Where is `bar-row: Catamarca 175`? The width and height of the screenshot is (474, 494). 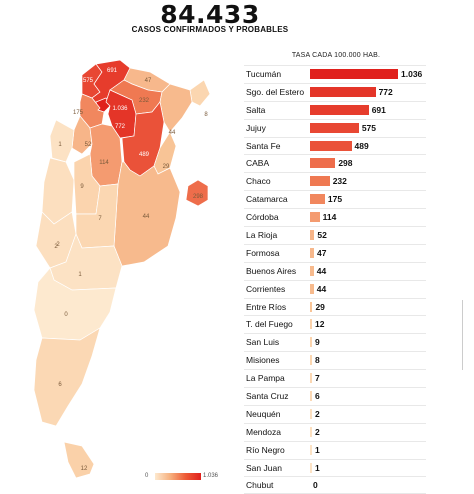
bar-row: Catamarca 175 is located at coordinates (335, 199).